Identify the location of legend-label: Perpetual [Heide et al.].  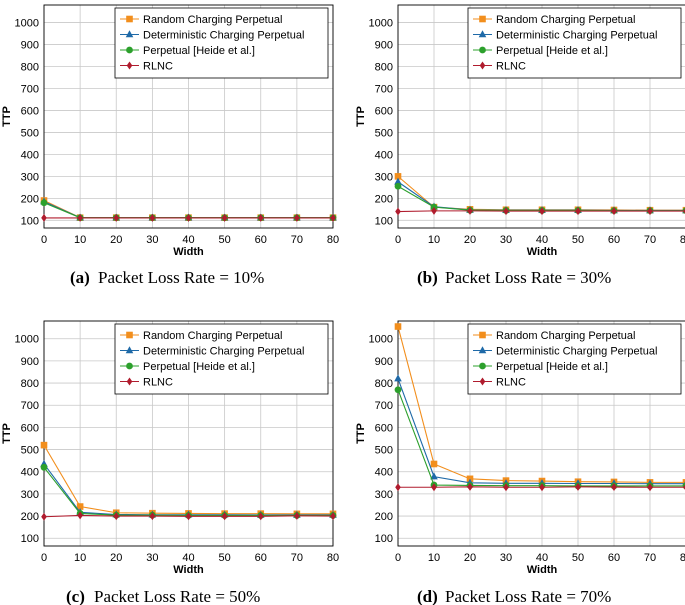
(552, 367).